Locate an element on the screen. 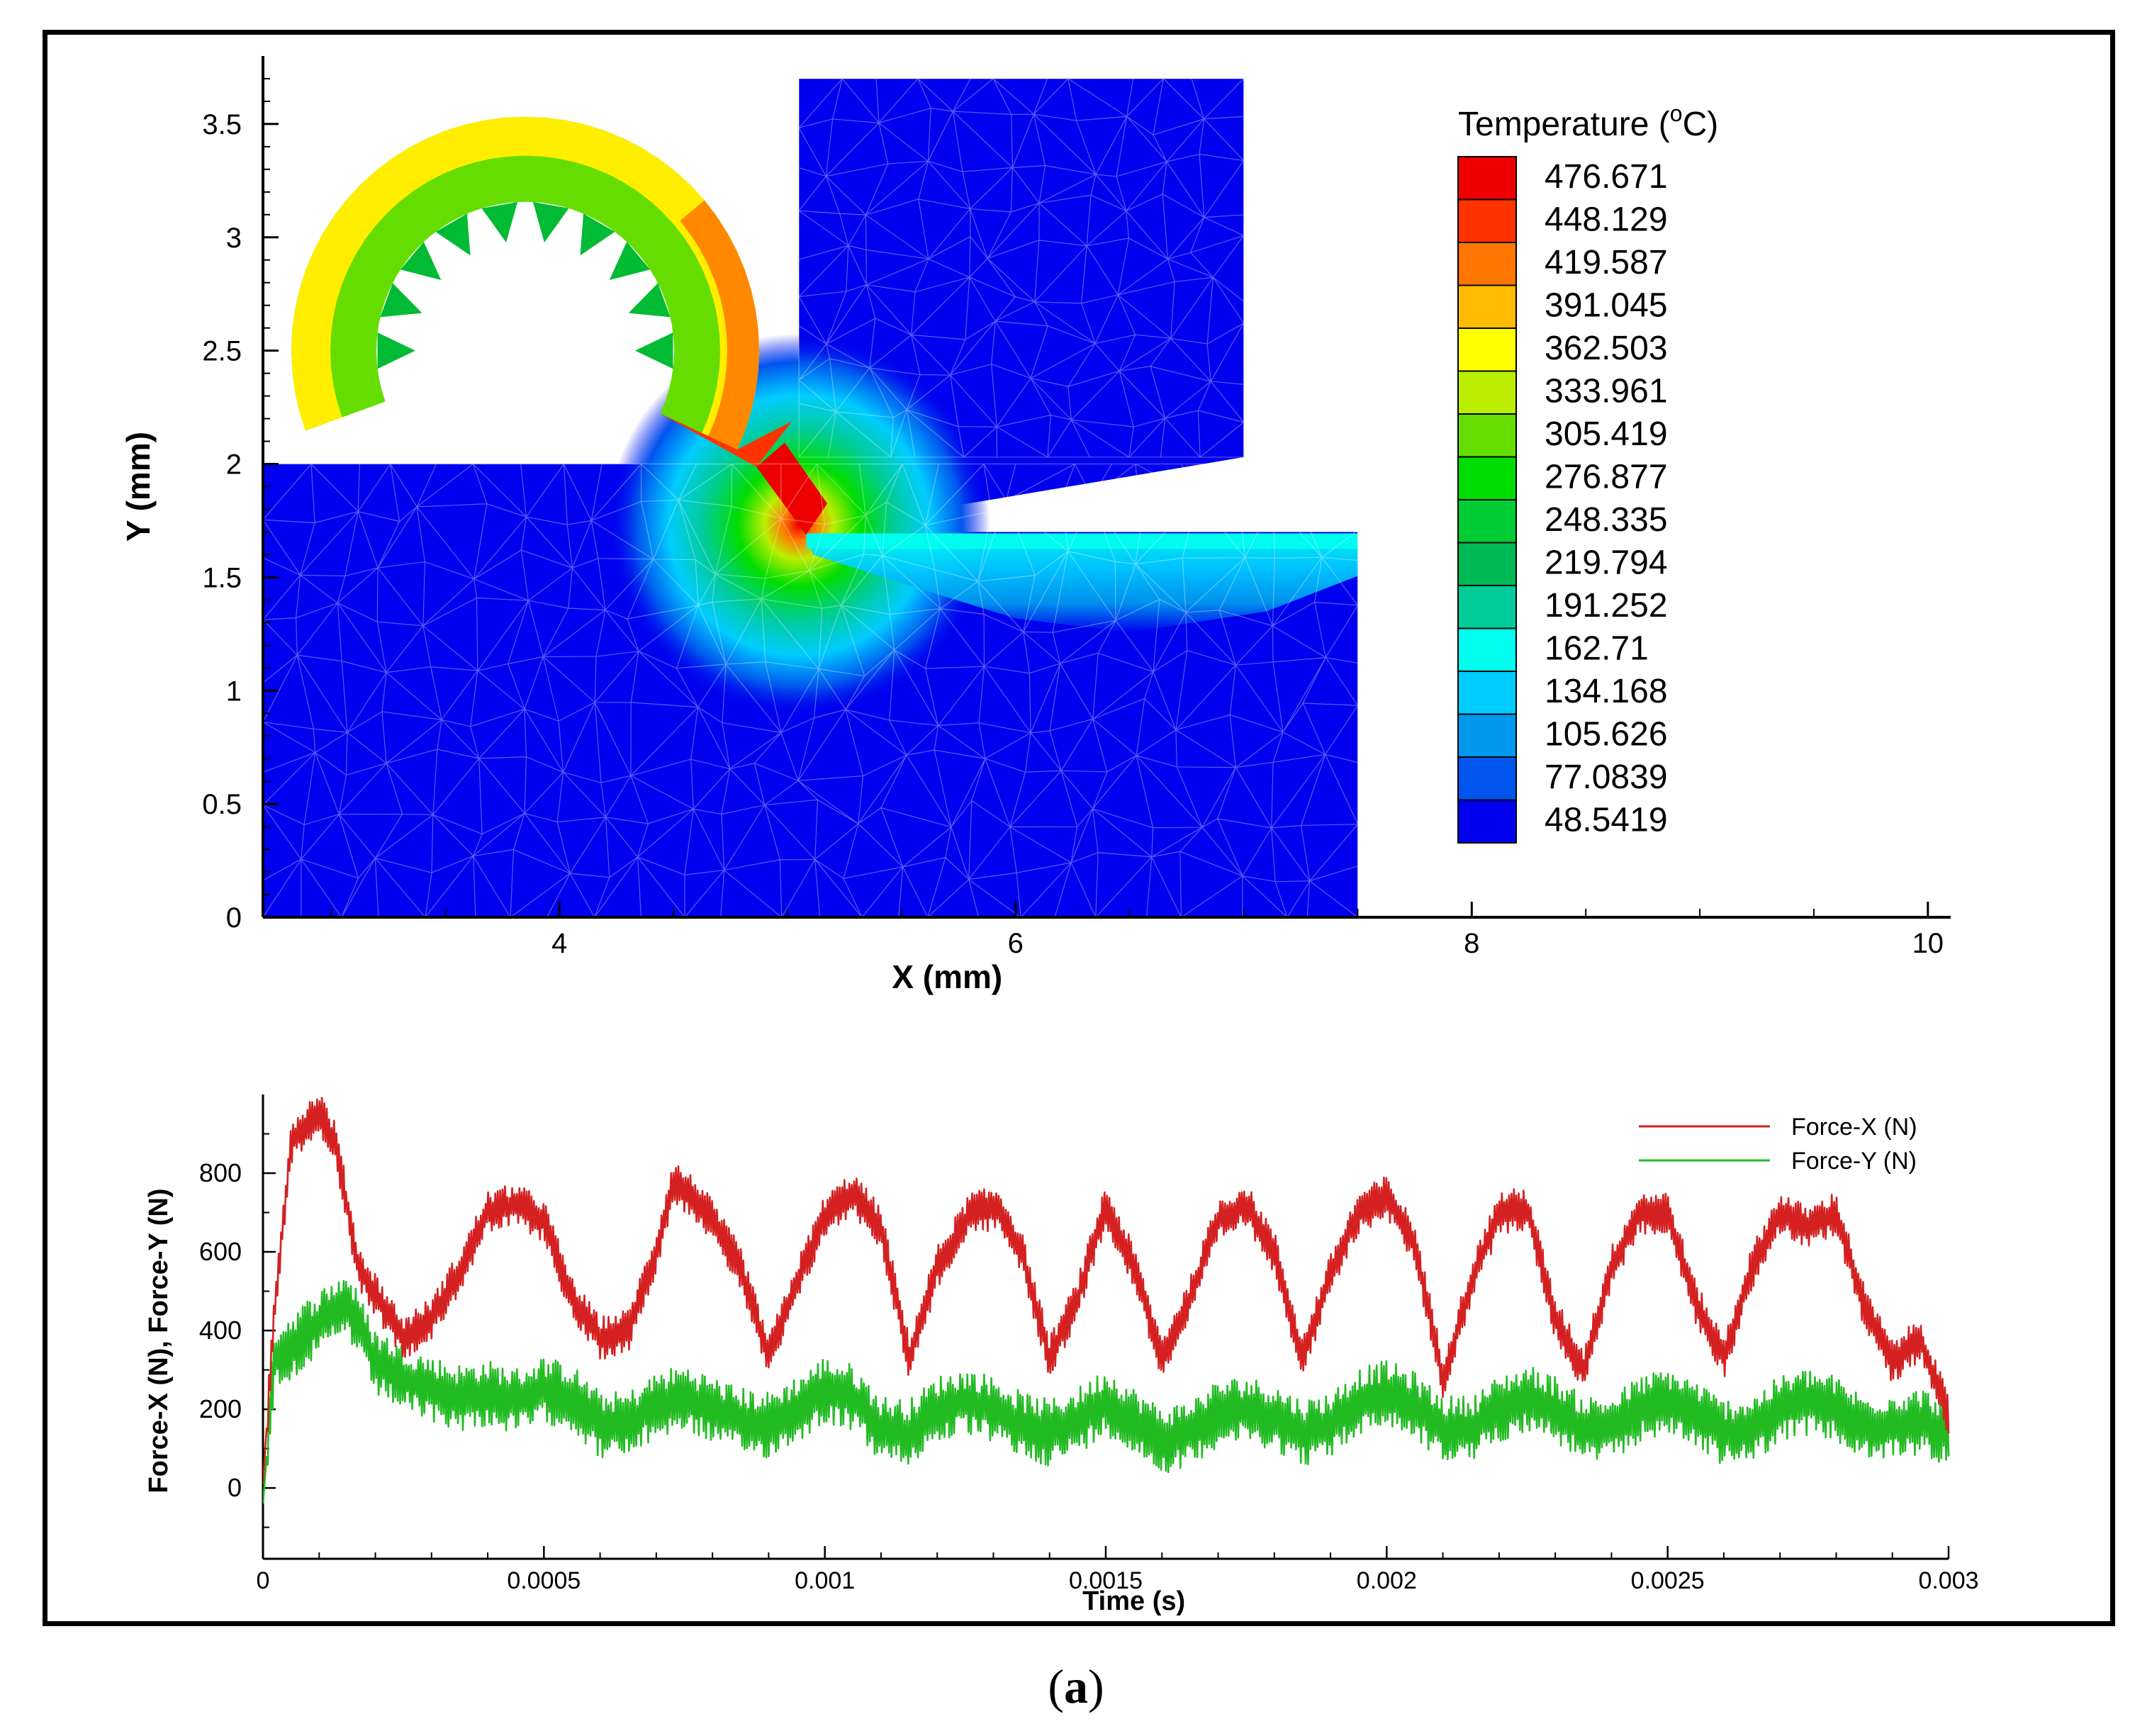  bottom-x-tick-label: 0.0005 is located at coordinates (544, 1581).